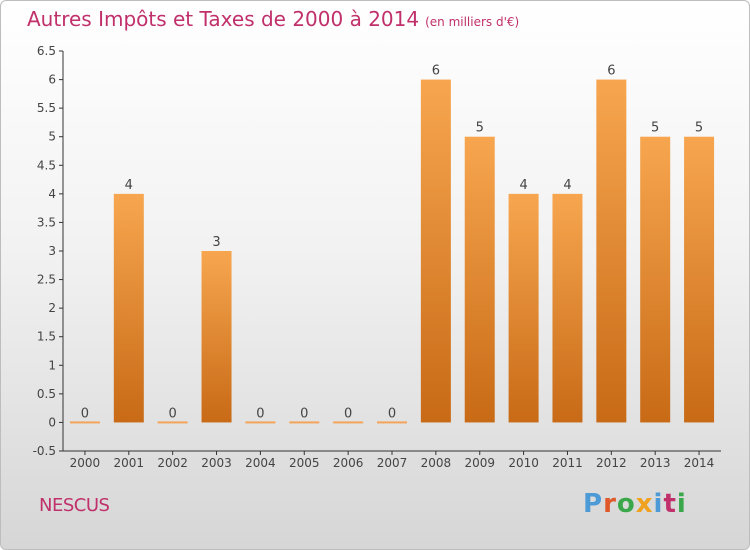 The width and height of the screenshot is (750, 550). What do you see at coordinates (216, 463) in the screenshot?
I see `x-tick-label: 2003` at bounding box center [216, 463].